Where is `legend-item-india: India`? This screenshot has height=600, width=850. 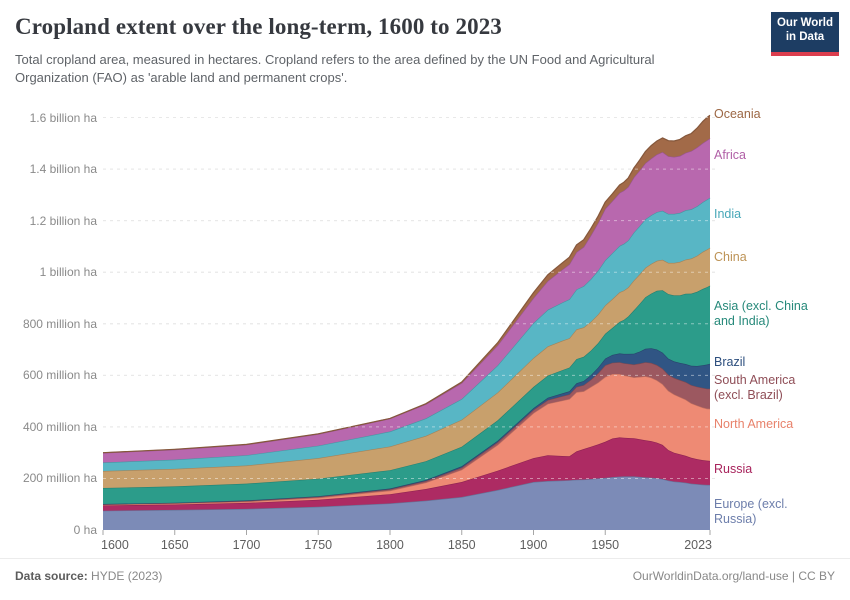
legend-item-india: India is located at coordinates (728, 214).